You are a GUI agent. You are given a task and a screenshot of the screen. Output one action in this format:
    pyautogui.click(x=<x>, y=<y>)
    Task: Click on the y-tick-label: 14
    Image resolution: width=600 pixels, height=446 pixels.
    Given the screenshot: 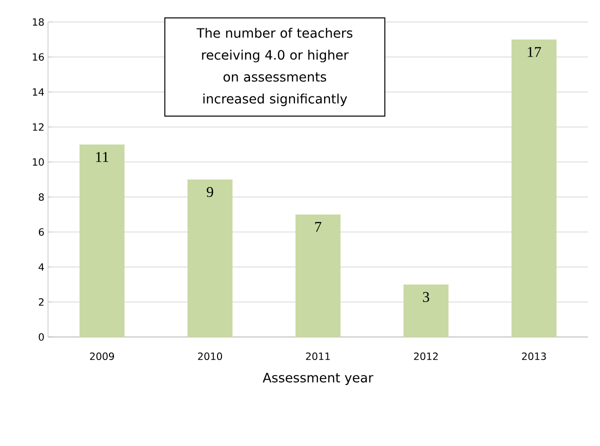 What is the action you would take?
    pyautogui.click(x=38, y=92)
    